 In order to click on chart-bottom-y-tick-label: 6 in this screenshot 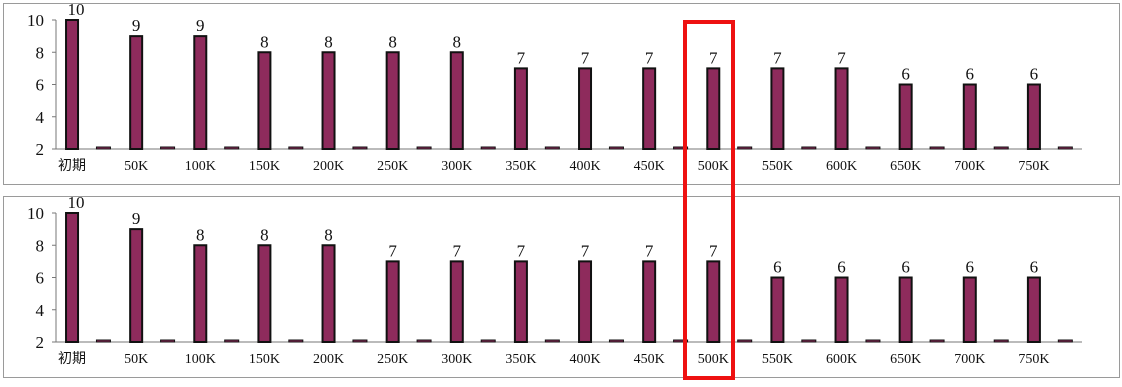, I will do `click(40, 278)`.